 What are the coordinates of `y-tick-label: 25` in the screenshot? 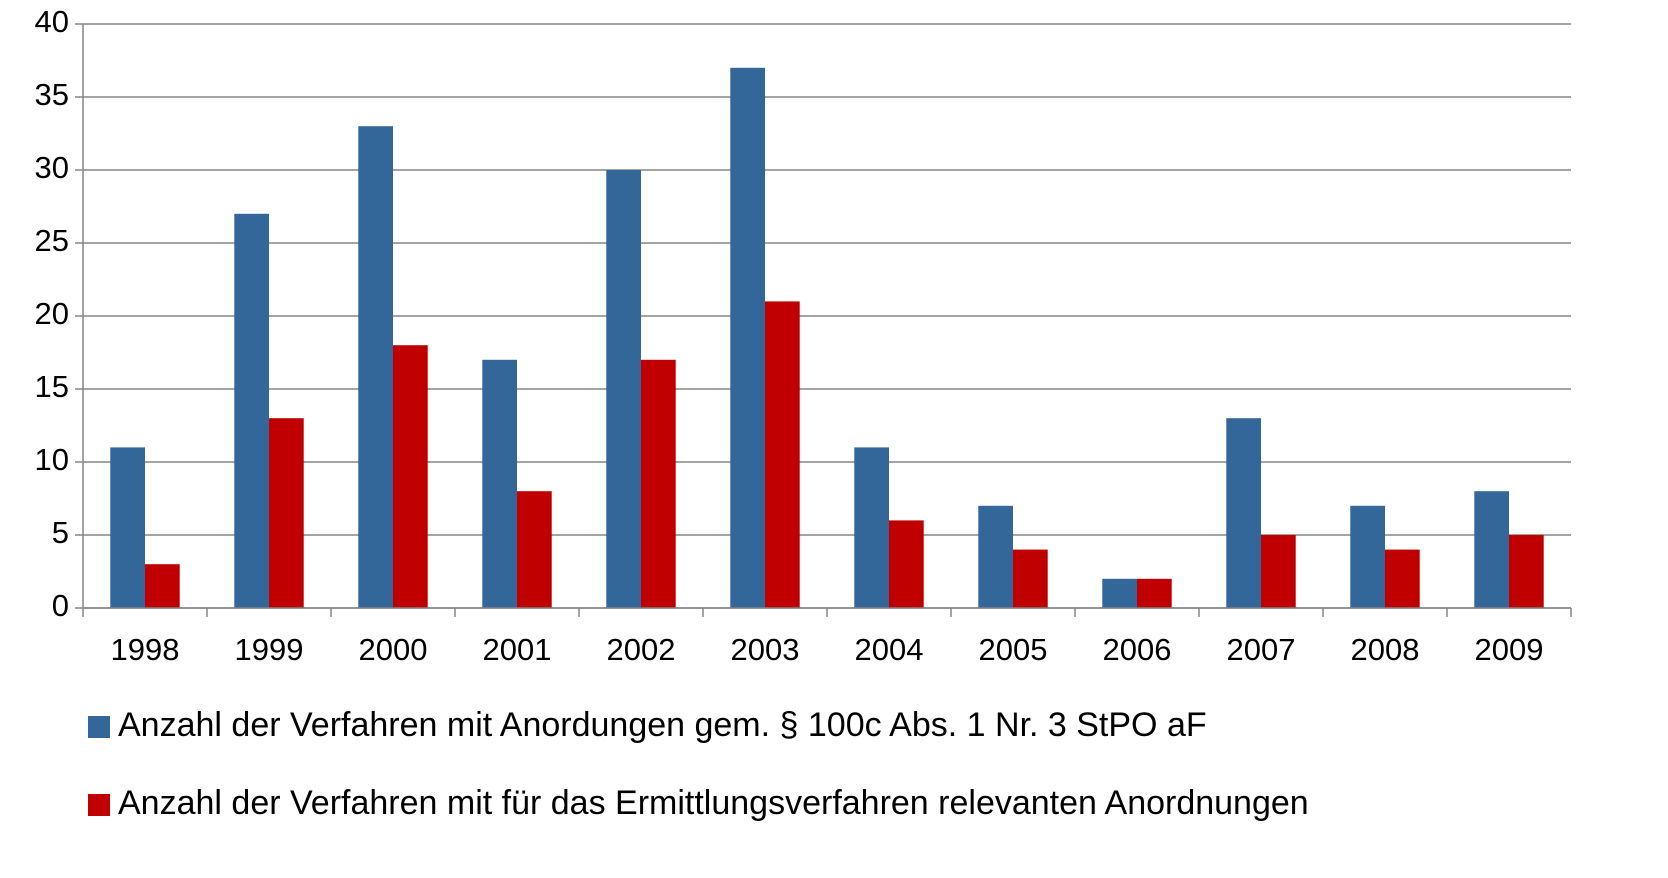 It's located at (52, 240).